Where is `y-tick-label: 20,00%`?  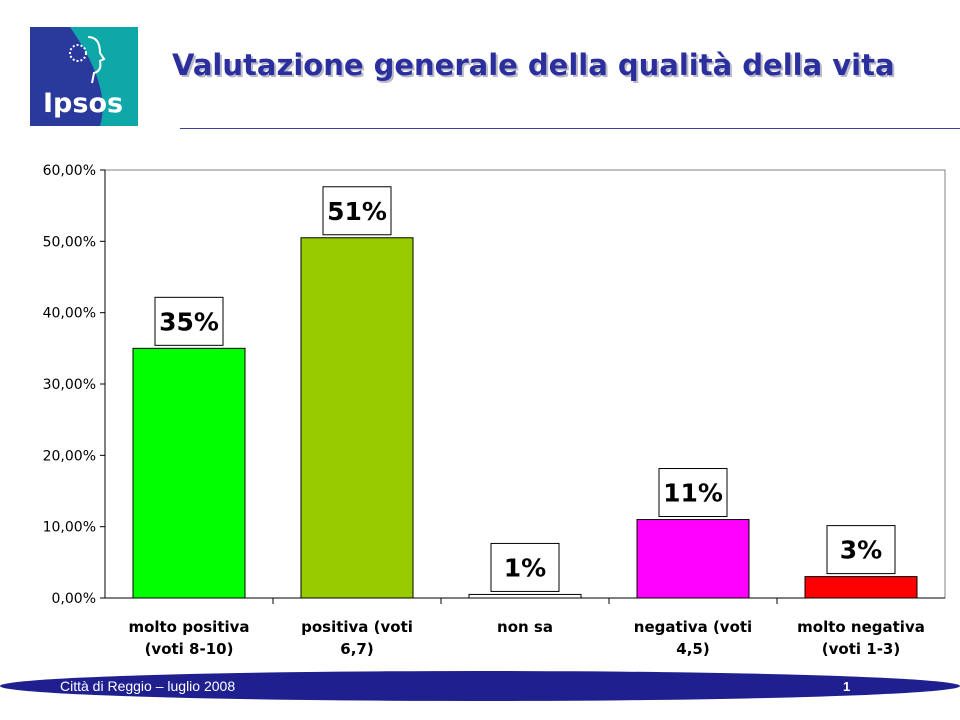 y-tick-label: 20,00% is located at coordinates (69, 456).